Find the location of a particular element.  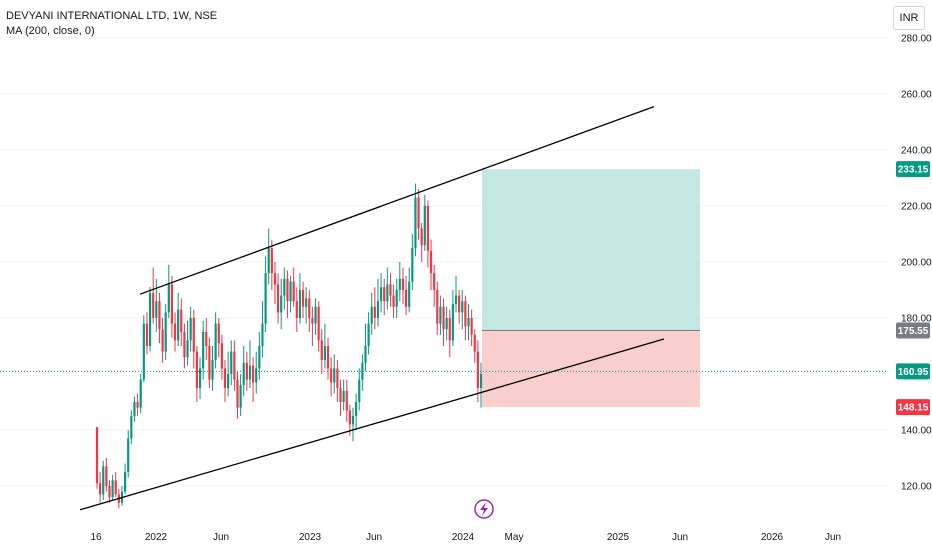

target-zone is located at coordinates (591, 250).